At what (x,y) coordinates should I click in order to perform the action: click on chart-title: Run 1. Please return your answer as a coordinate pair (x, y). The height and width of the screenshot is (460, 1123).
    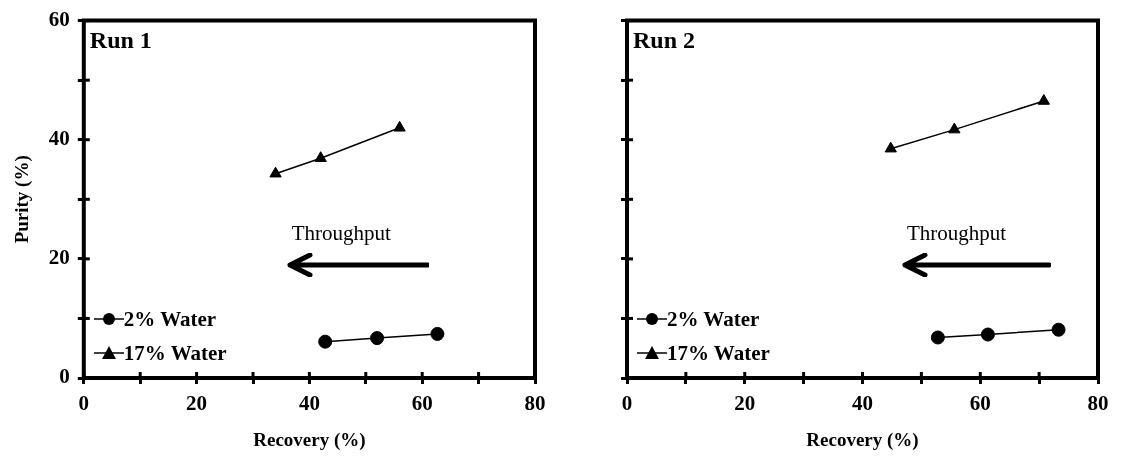
    Looking at the image, I should click on (120, 40).